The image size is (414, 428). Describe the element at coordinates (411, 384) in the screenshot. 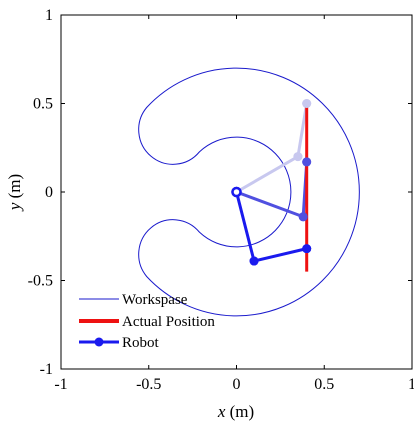

I see `x-tick-label: 1` at that location.